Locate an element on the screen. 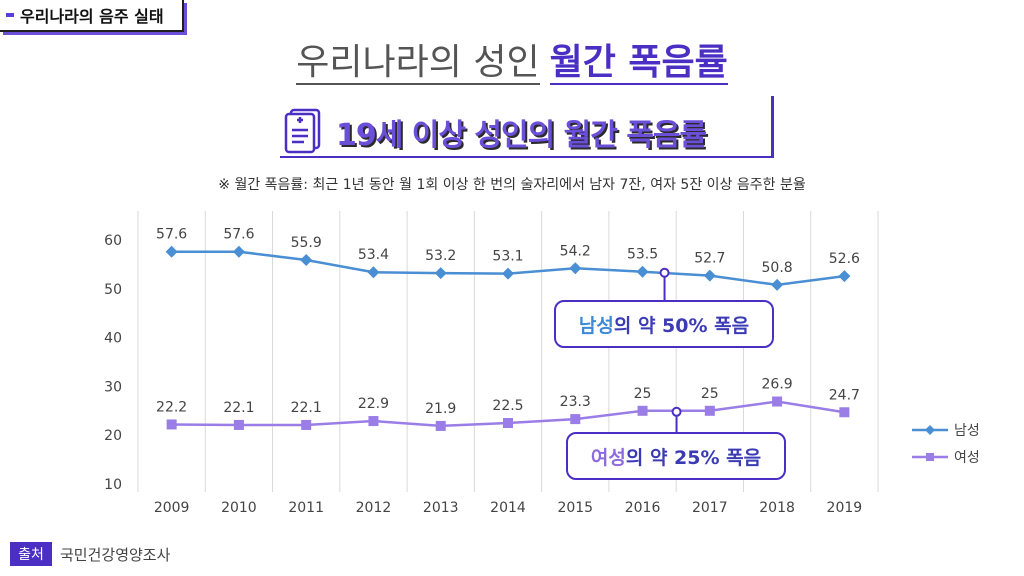 This screenshot has width=1024, height=576. legend-label: 남성 is located at coordinates (967, 431).